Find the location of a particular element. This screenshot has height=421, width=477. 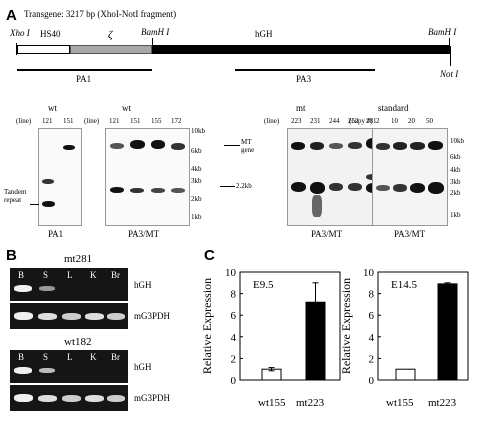

bamh1-tick is located at coordinates (152, 42).